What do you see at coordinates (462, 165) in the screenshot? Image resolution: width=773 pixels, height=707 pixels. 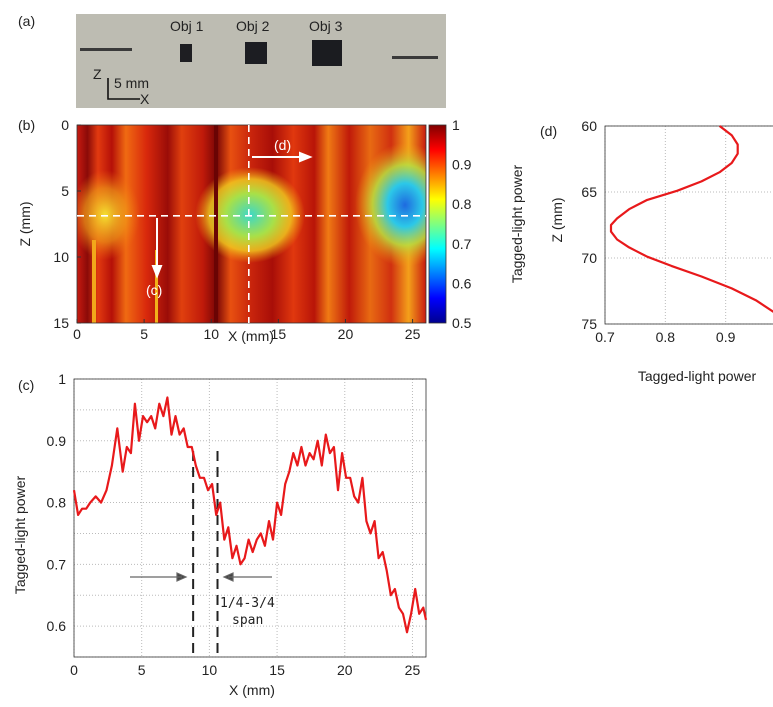 I see `colorbar-tick-label: 0.9` at bounding box center [462, 165].